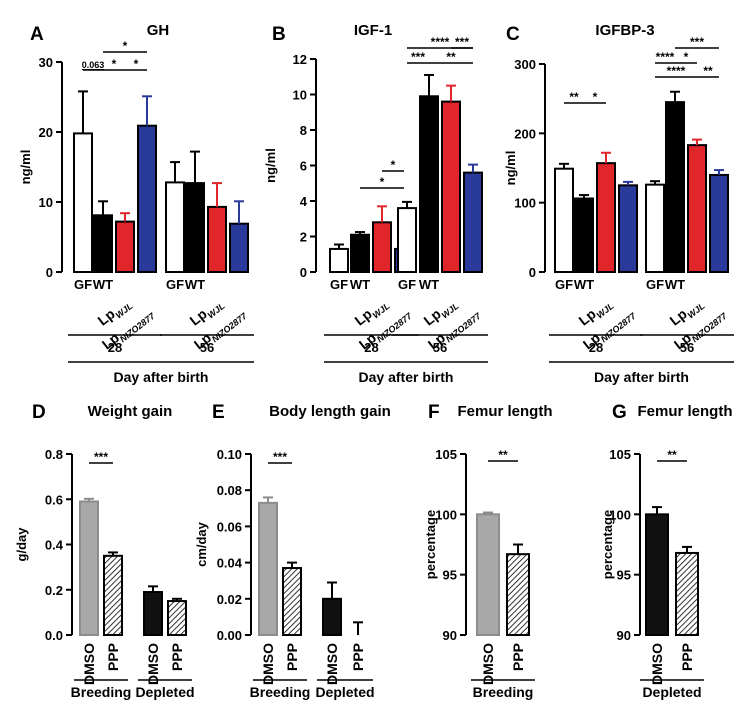 This screenshot has width=739, height=724. I want to click on y-axis-label-c: ng/ml, so click(510, 168).